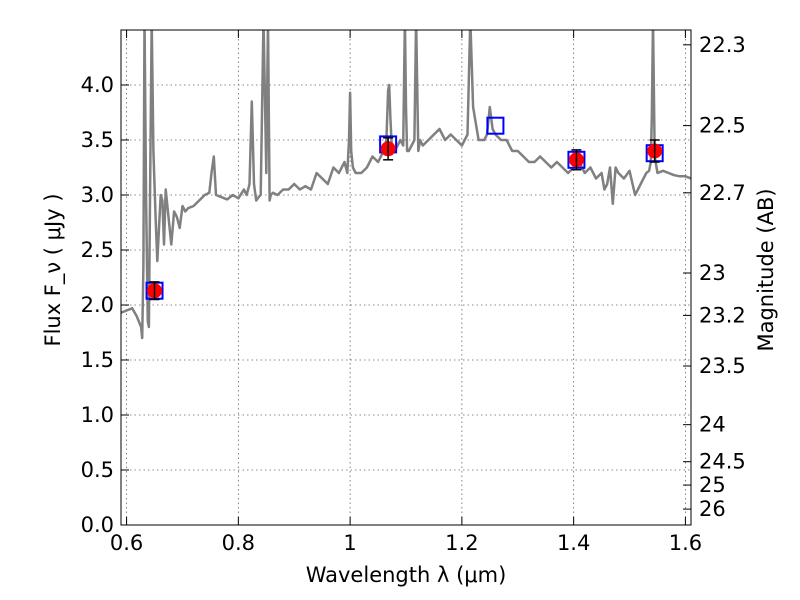 This screenshot has height=600, width=800. I want to click on x-tick-label: 1.4, so click(573, 543).